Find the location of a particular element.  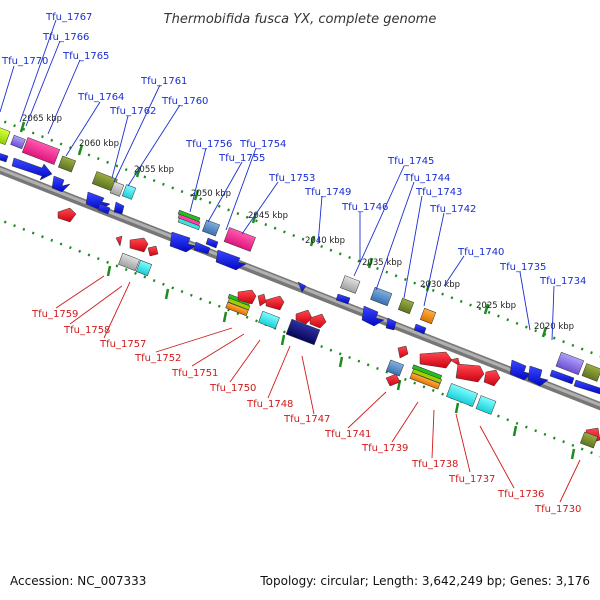

gene-label-tfu-1744: Tfu_1744 is located at coordinates (426, 178).